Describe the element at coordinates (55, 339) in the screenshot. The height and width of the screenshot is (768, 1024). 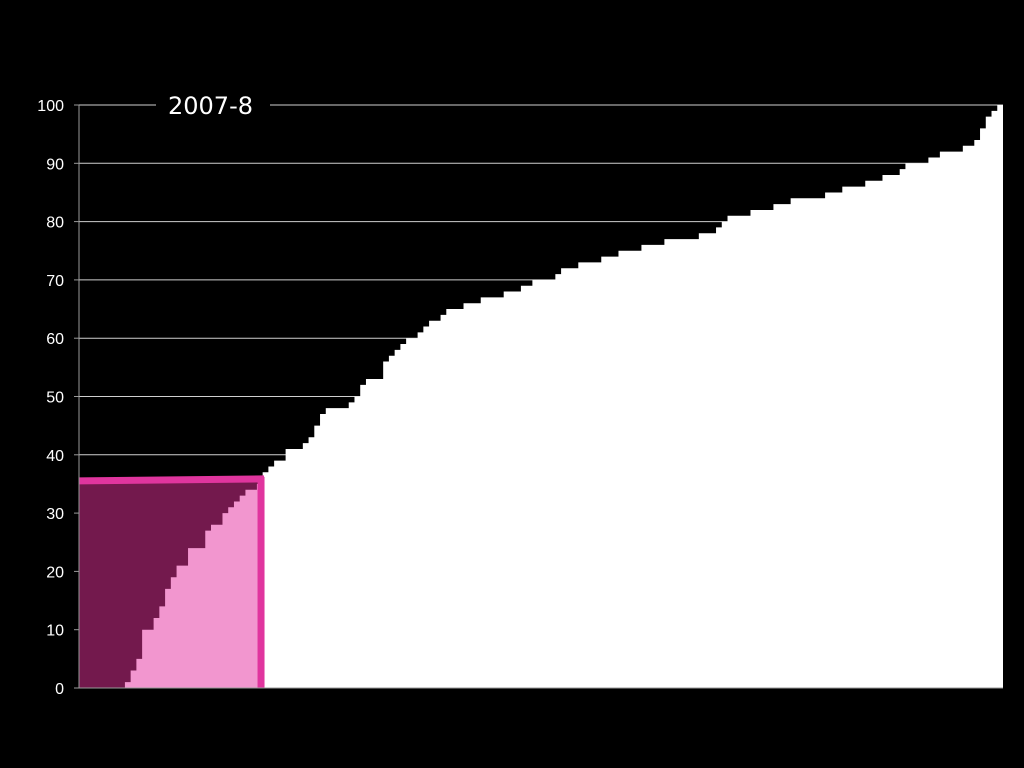
I see `y-tick-label-60: 60` at that location.